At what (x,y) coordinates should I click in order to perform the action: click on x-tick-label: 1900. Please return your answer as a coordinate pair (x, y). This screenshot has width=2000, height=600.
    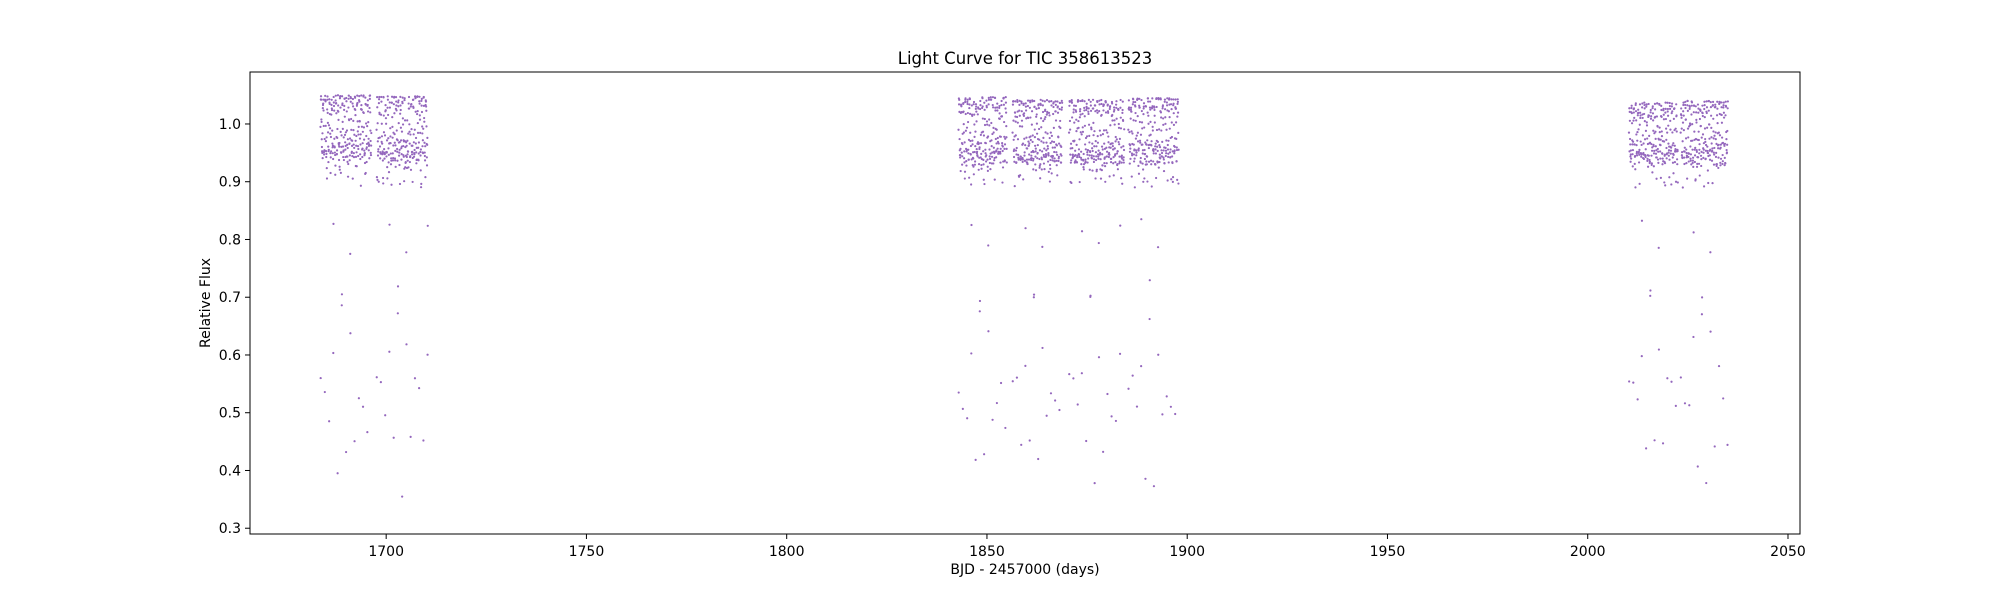
    Looking at the image, I should click on (1187, 552).